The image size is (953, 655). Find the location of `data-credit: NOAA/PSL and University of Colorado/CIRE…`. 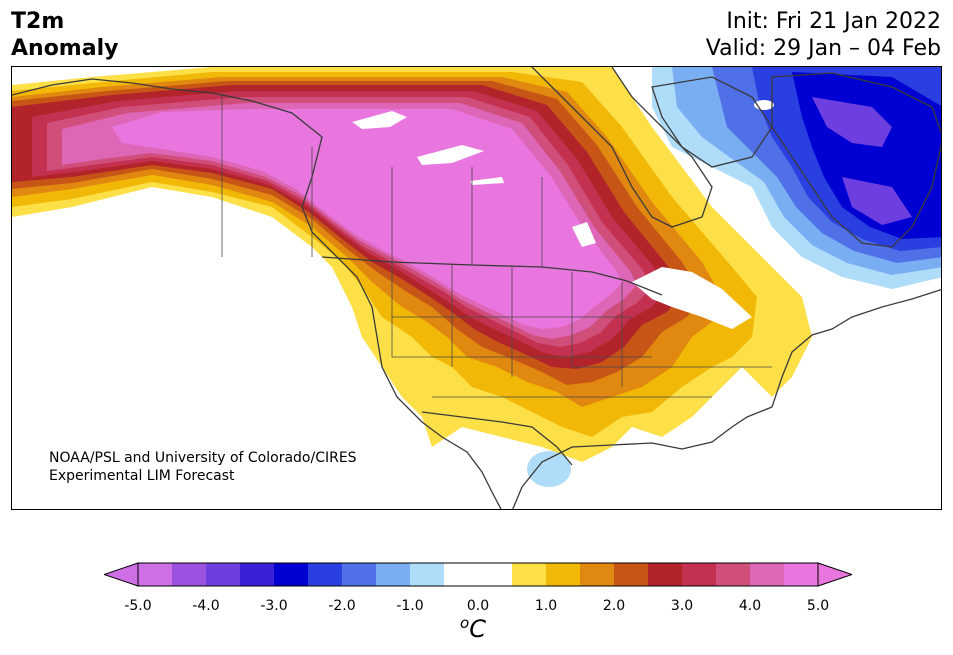

data-credit: NOAA/PSL and University of Colorado/CIRE… is located at coordinates (203, 467).